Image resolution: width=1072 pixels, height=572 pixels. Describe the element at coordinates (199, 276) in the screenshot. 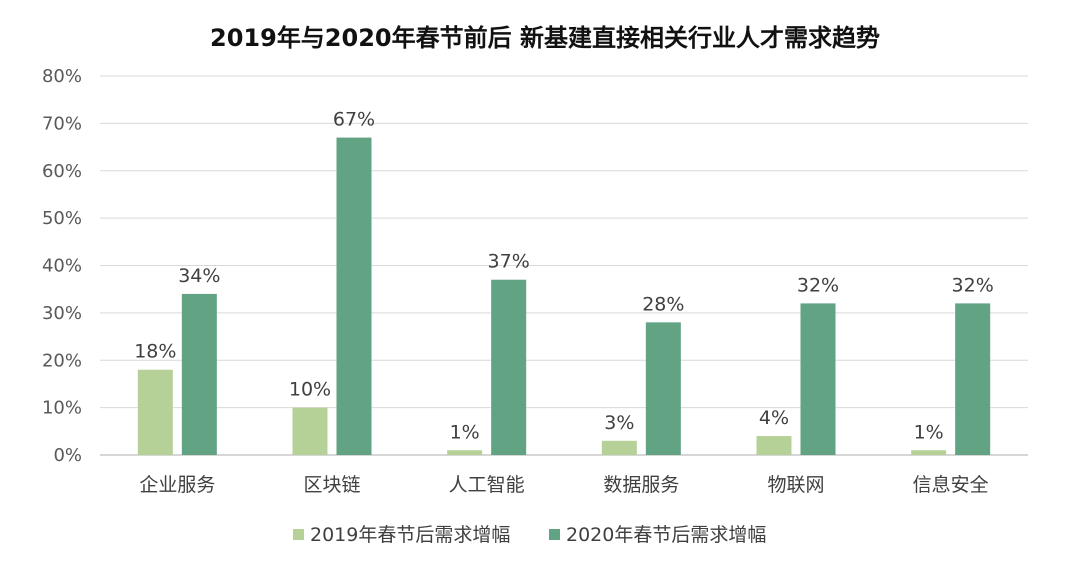

I see `data-label: 34%` at that location.